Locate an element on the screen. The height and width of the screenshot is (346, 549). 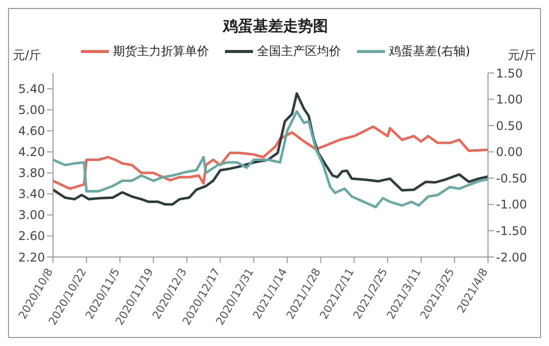
legend-label: 全国主产区均价 is located at coordinates (298, 51).